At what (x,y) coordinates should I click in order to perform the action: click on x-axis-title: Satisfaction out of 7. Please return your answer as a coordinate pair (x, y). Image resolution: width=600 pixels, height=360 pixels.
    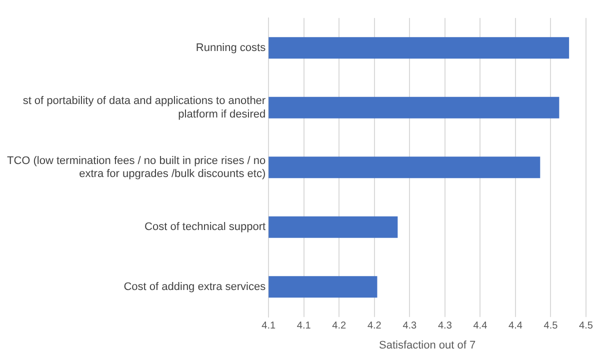
    Looking at the image, I should click on (427, 345).